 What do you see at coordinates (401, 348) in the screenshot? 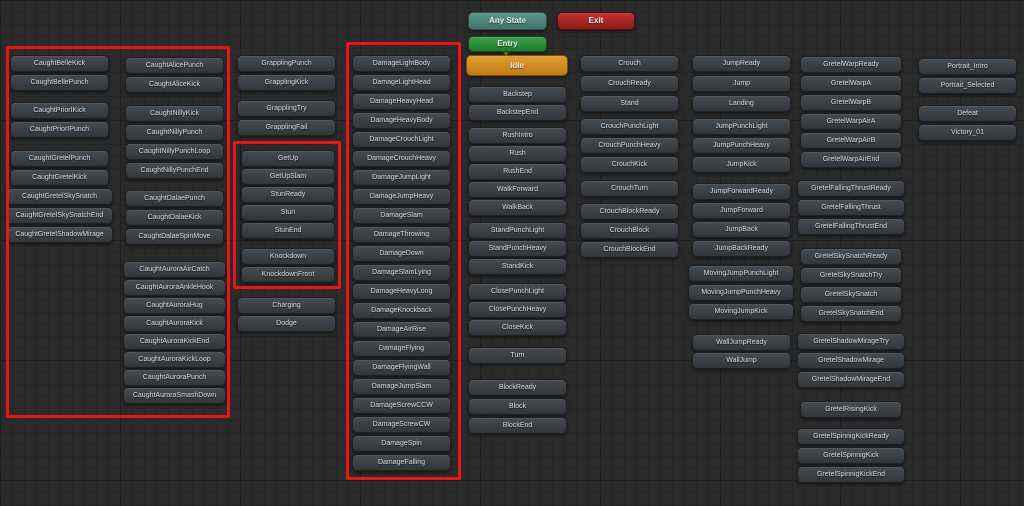
I see `state-node: DamageFlying` at bounding box center [401, 348].